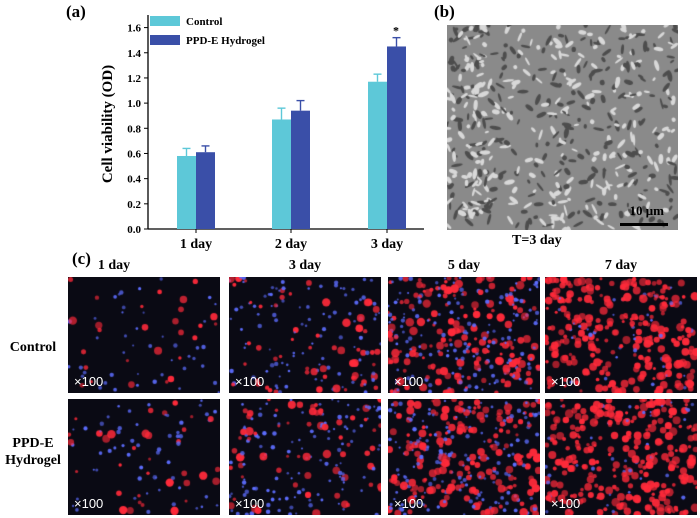  Describe the element at coordinates (646, 210) in the screenshot. I see `scale-bar-label: 10 μm` at that location.